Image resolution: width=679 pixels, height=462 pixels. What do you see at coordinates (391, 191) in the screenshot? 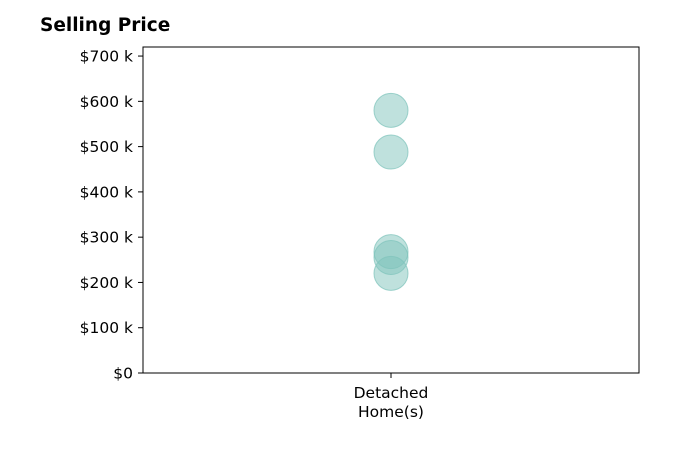
I see `data-points` at bounding box center [391, 191].